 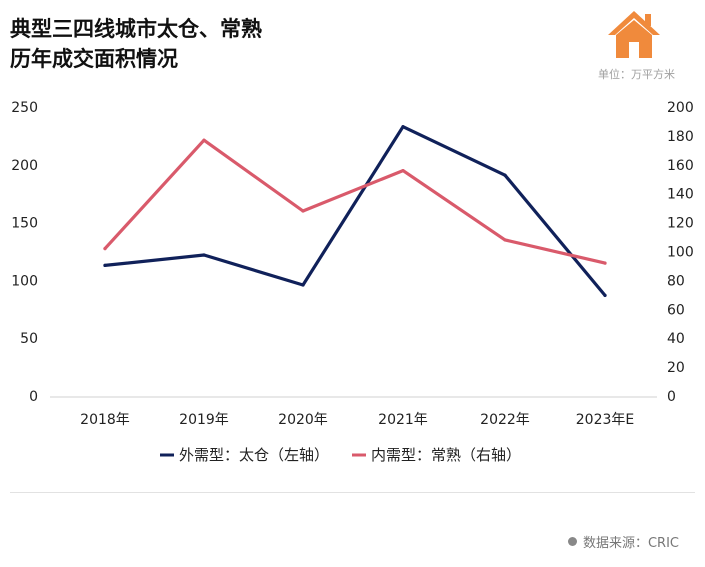 What do you see at coordinates (24, 281) in the screenshot?
I see `left-tick-label: 100` at bounding box center [24, 281].